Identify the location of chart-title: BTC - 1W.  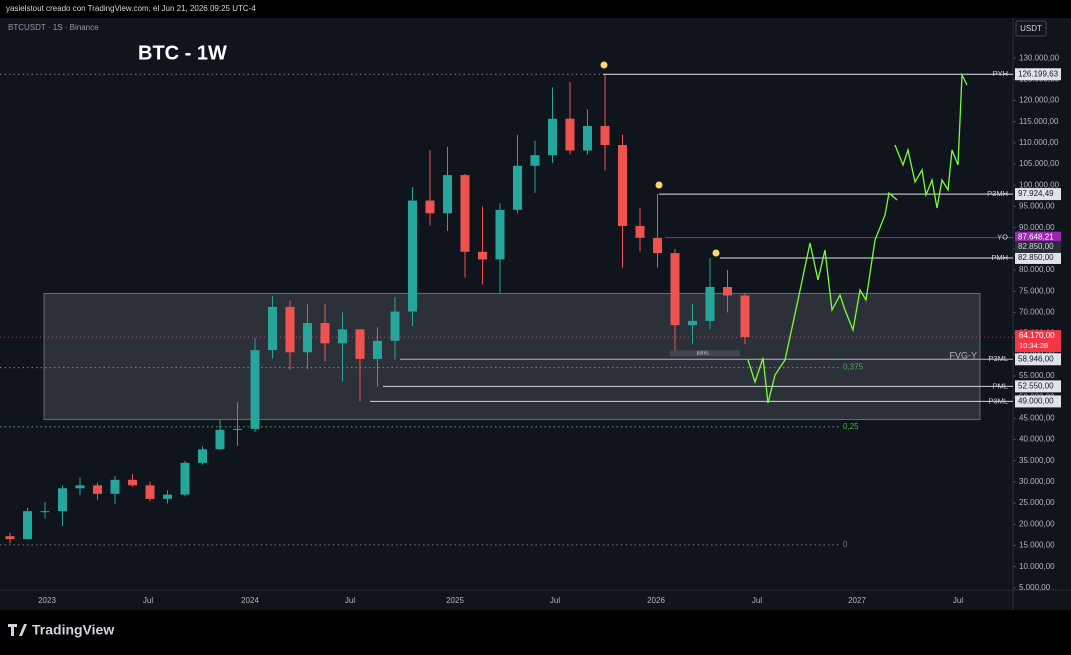
(182, 53).